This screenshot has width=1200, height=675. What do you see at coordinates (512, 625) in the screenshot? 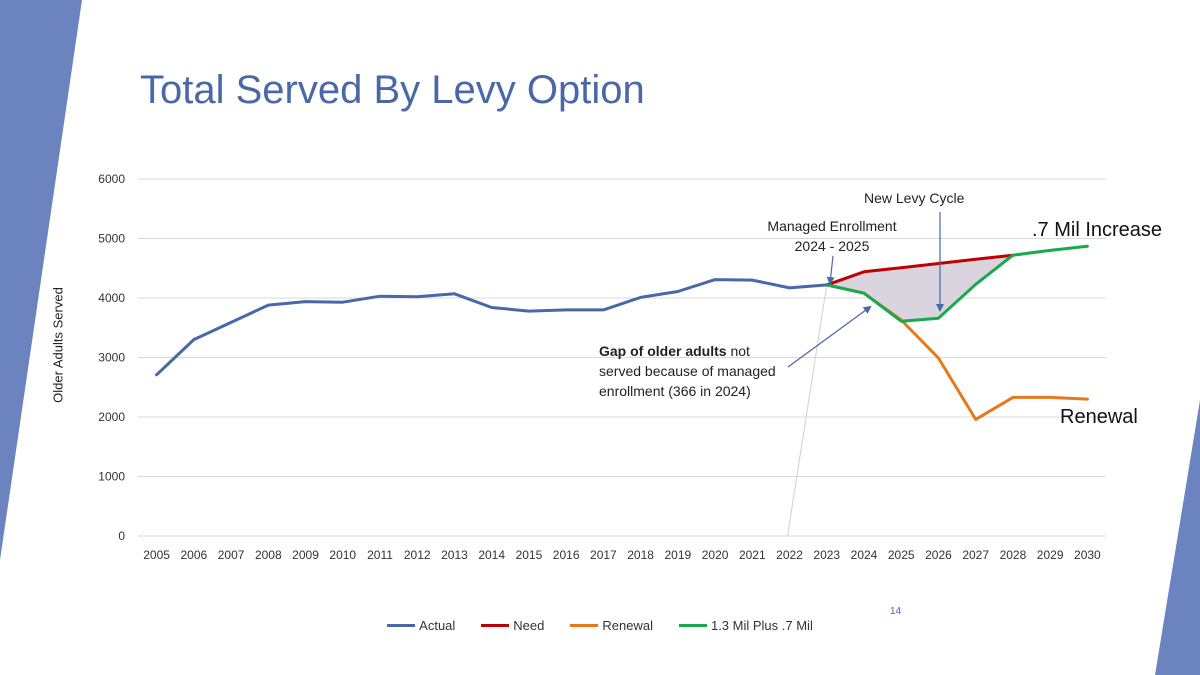
I see `legend-item: Need` at bounding box center [512, 625].